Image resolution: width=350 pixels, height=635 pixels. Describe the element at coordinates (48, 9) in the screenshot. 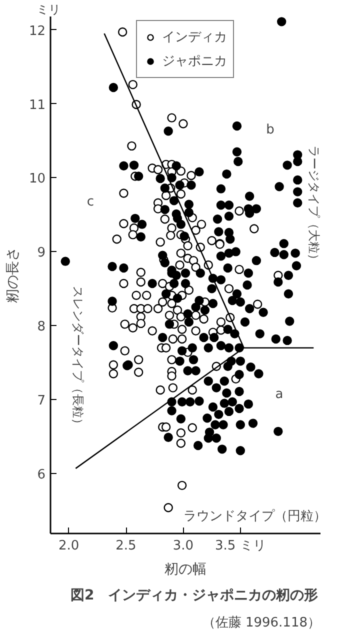

I see `annotation: ミリ` at that location.